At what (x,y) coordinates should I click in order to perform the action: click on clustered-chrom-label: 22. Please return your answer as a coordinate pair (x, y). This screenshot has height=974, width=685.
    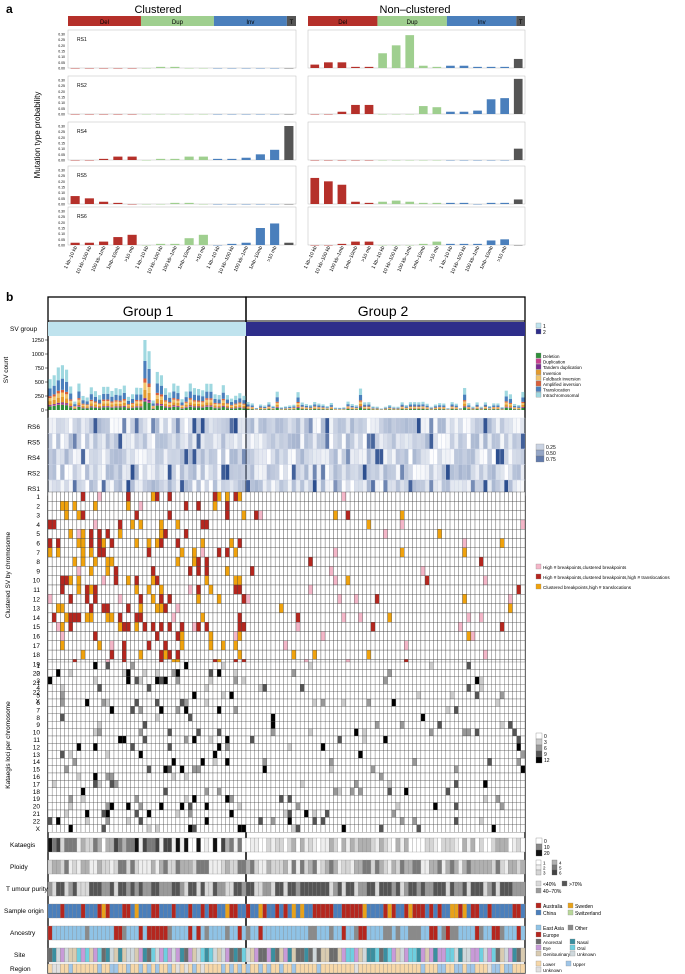
    Looking at the image, I should click on (37, 692).